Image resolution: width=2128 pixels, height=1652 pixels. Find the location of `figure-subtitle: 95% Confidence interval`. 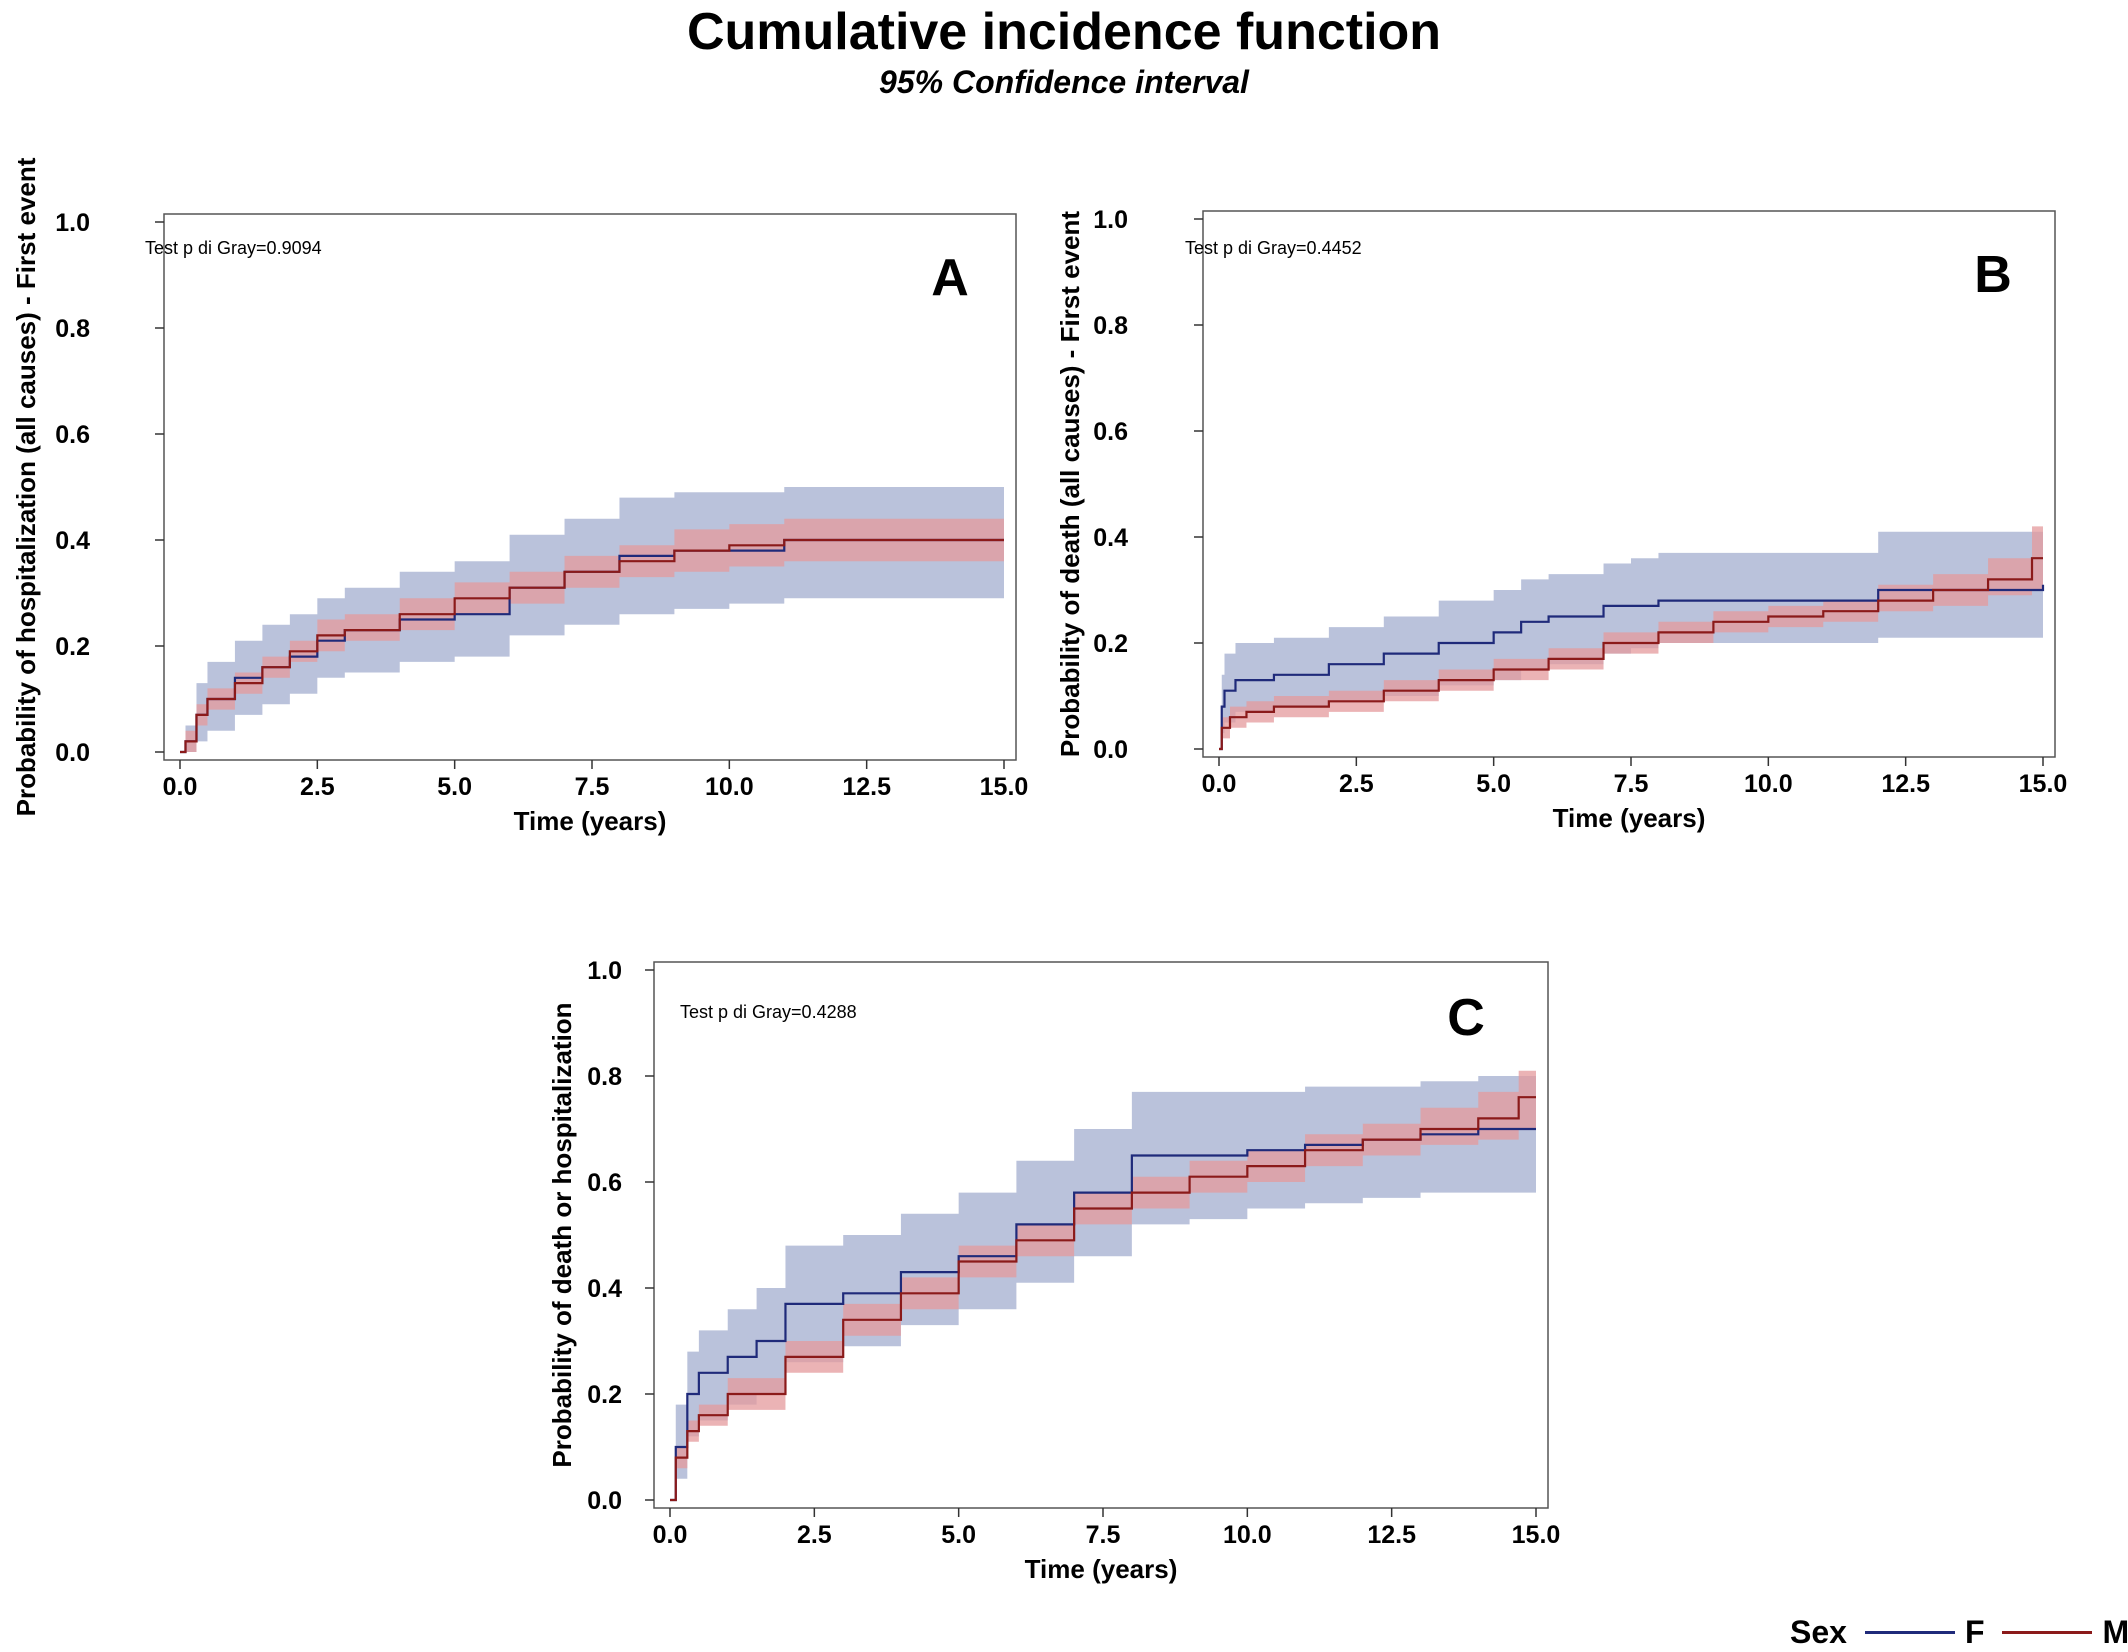

figure-subtitle: 95% Confidence interval is located at coordinates (1064, 82).